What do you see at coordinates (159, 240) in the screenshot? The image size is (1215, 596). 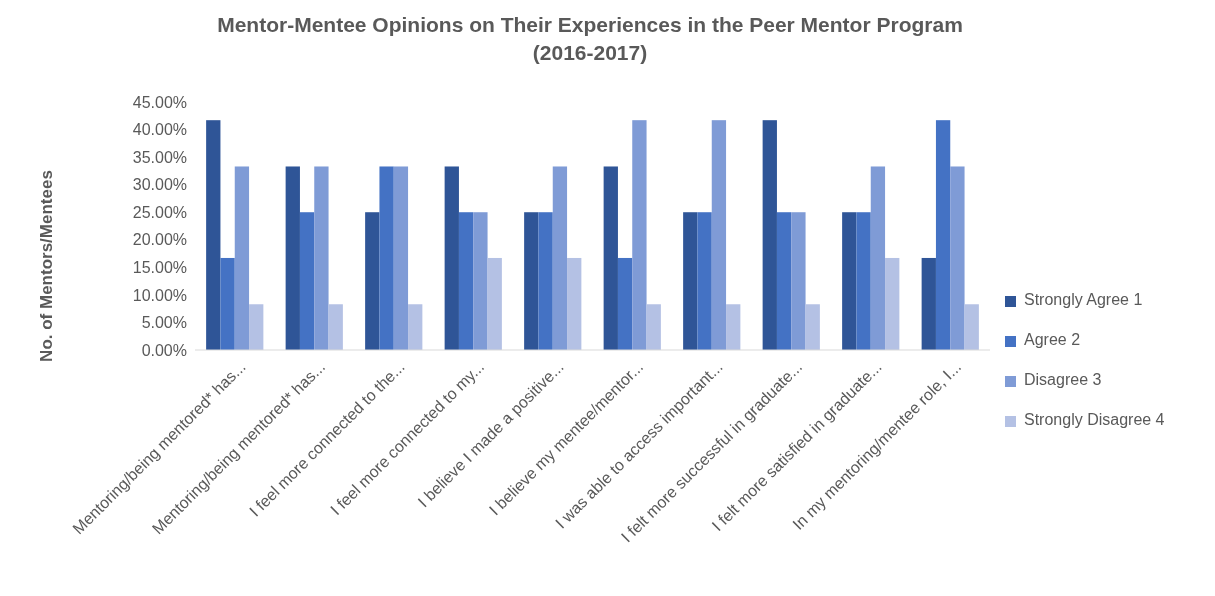 I see `y-tick-label: 20.00%` at bounding box center [159, 240].